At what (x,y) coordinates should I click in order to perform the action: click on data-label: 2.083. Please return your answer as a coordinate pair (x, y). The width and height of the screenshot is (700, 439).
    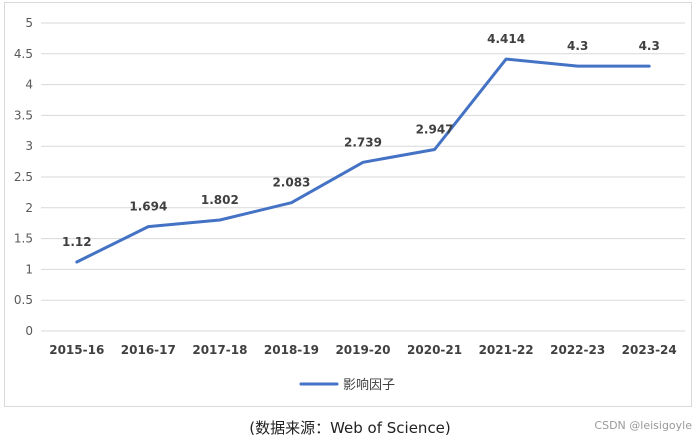
    Looking at the image, I should click on (291, 183).